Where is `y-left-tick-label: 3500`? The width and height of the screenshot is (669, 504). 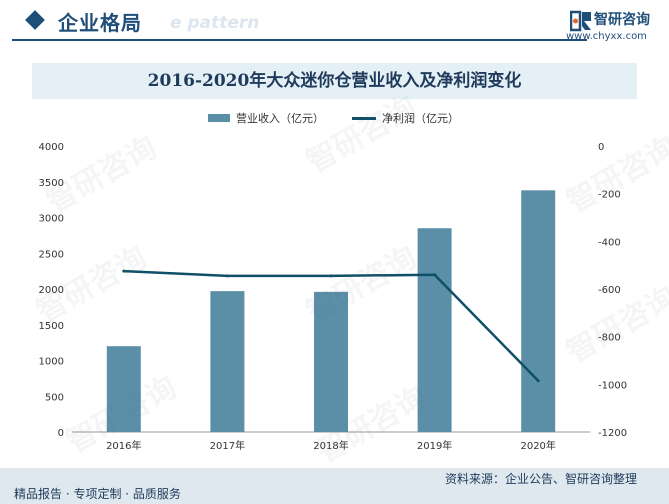
y-left-tick-label: 3500 is located at coordinates (51, 183).